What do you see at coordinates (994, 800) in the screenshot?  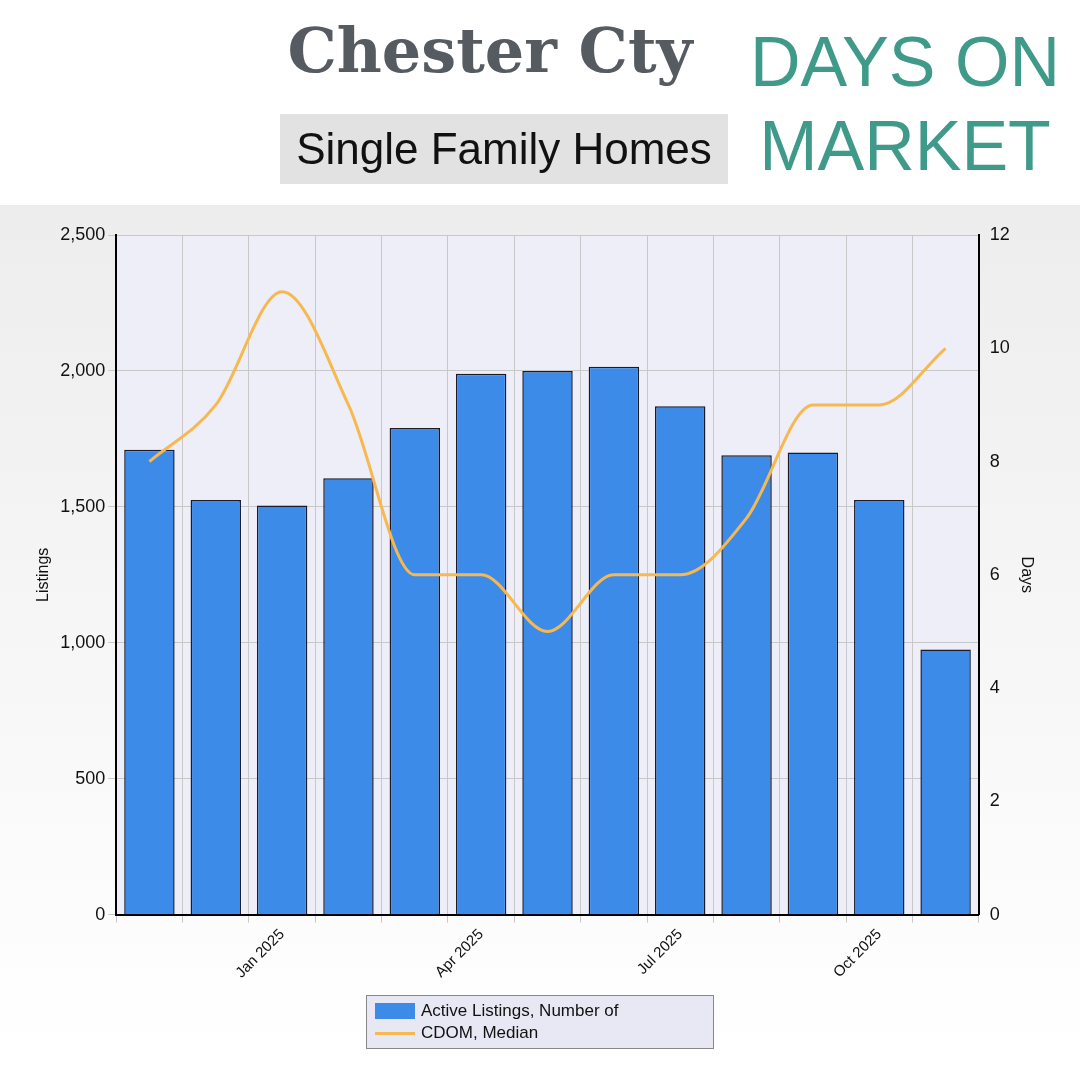 I see `y2-tick-label: 2` at bounding box center [994, 800].